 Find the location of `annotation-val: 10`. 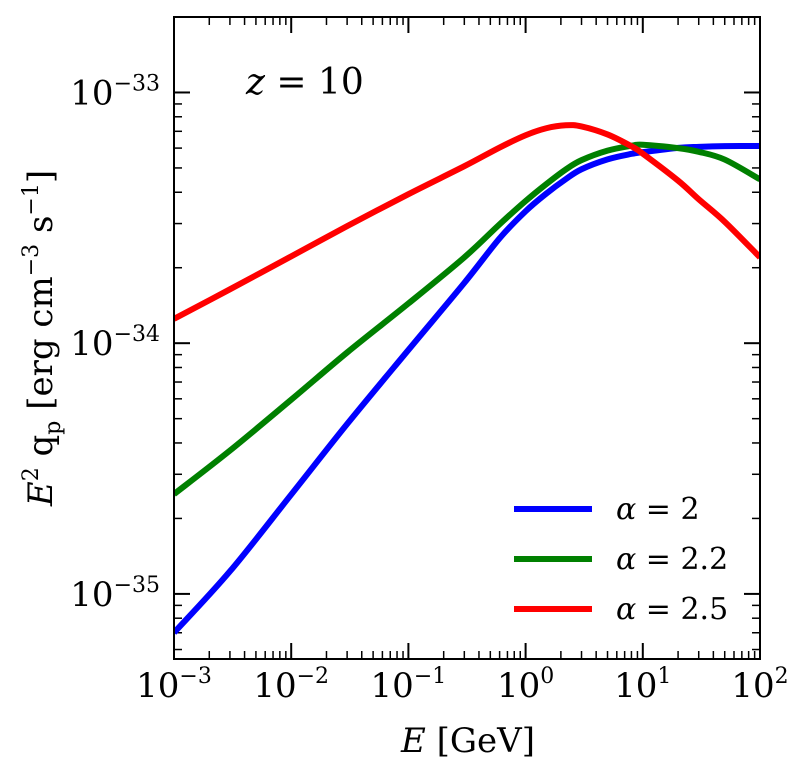

annotation-val: 10 is located at coordinates (341, 82).